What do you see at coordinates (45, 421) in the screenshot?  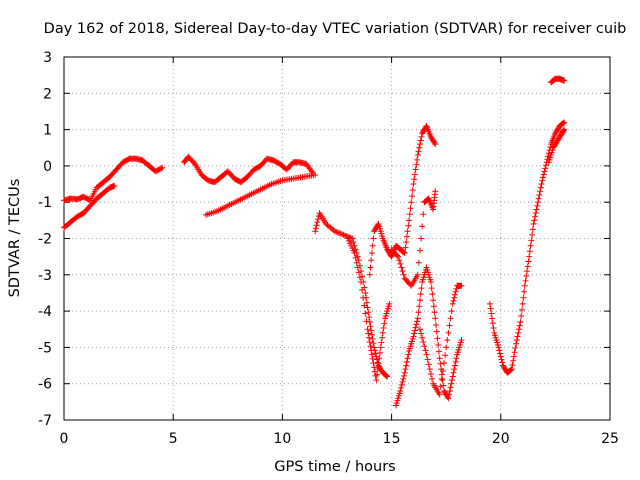 I see `y-tick-label: -7` at bounding box center [45, 421].